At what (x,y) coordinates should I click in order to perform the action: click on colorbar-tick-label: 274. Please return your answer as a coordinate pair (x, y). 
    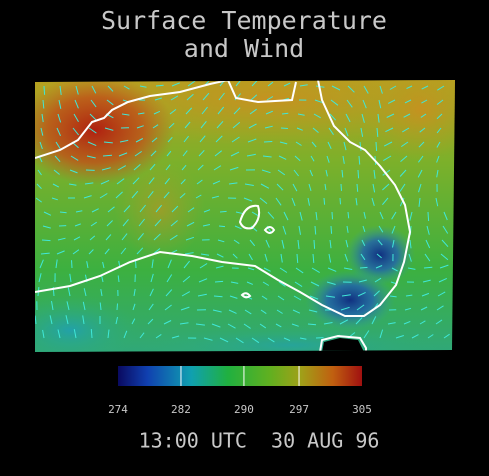
    Looking at the image, I should click on (118, 409).